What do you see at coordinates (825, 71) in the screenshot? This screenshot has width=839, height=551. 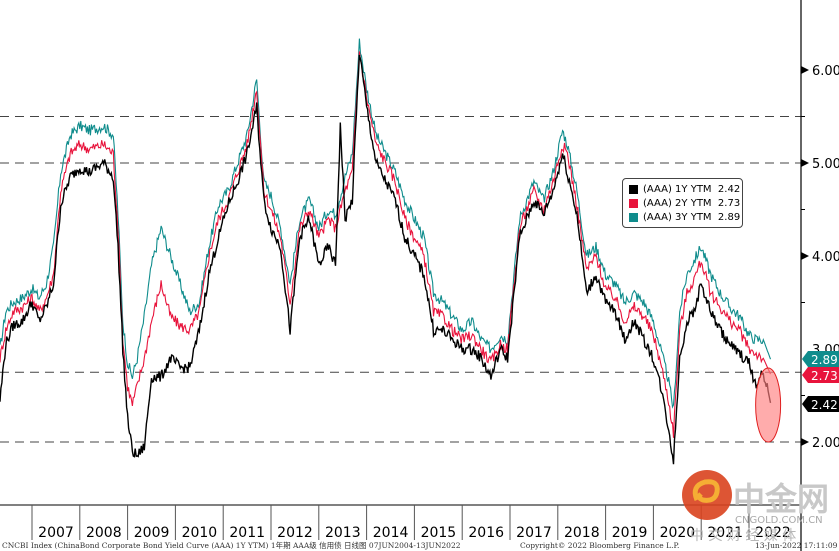 I see `y-tick-label: 6.00` at bounding box center [825, 71].